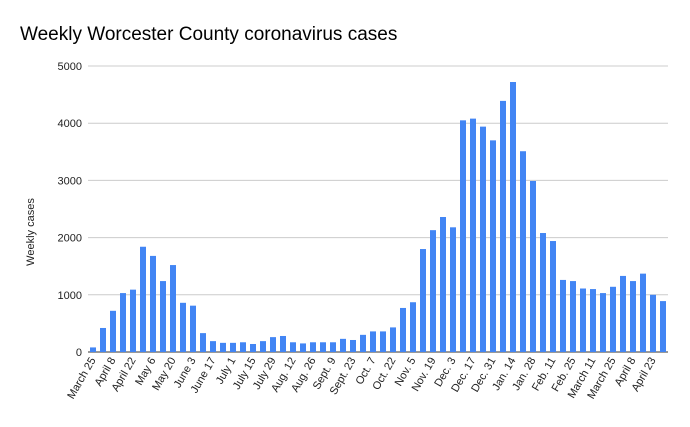  Describe the element at coordinates (31, 232) in the screenshot. I see `y-axis-label: Weekly cases` at that location.